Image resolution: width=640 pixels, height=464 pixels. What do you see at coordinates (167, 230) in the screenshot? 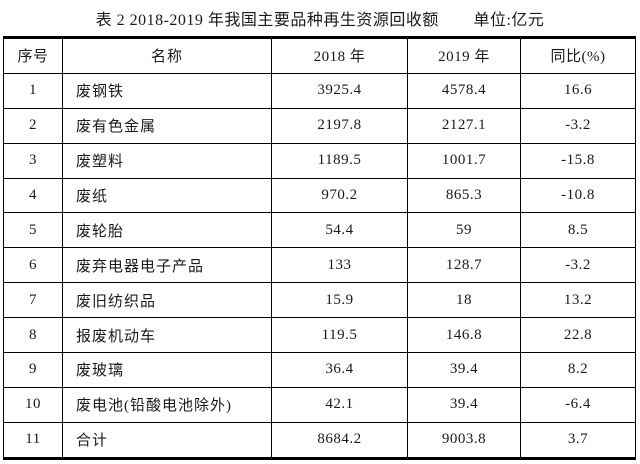
I see `cell-name: 废轮胎` at bounding box center [167, 230].